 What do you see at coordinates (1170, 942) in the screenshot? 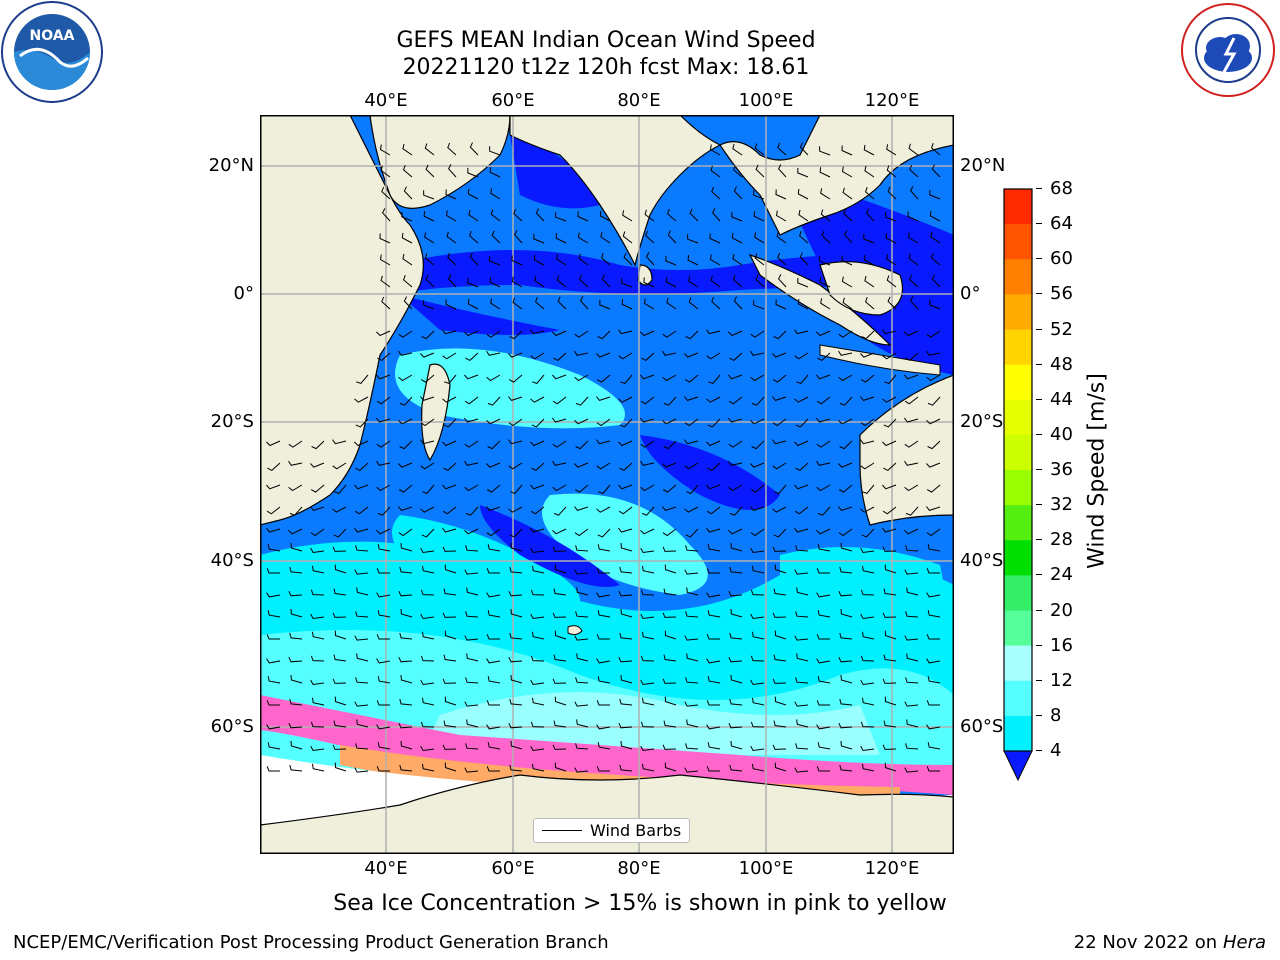
I see `footer-right: 22 Nov 2022 on Hera` at bounding box center [1170, 942].